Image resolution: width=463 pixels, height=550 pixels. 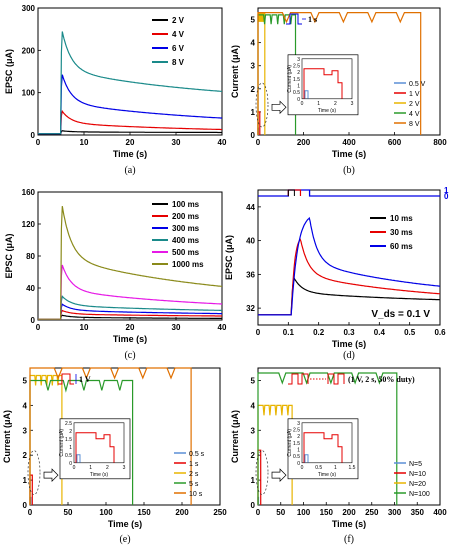 What do you see at coordinates (410, 332) in the screenshot?
I see `x-tick-label: 0.5` at bounding box center [410, 332].